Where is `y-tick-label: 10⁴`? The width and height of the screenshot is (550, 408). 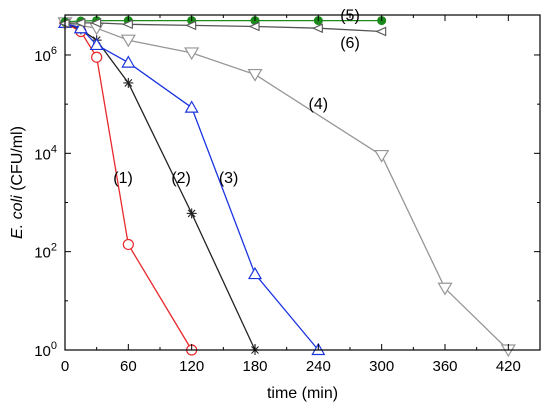
y-tick-label: 10⁴ is located at coordinates (45, 153).